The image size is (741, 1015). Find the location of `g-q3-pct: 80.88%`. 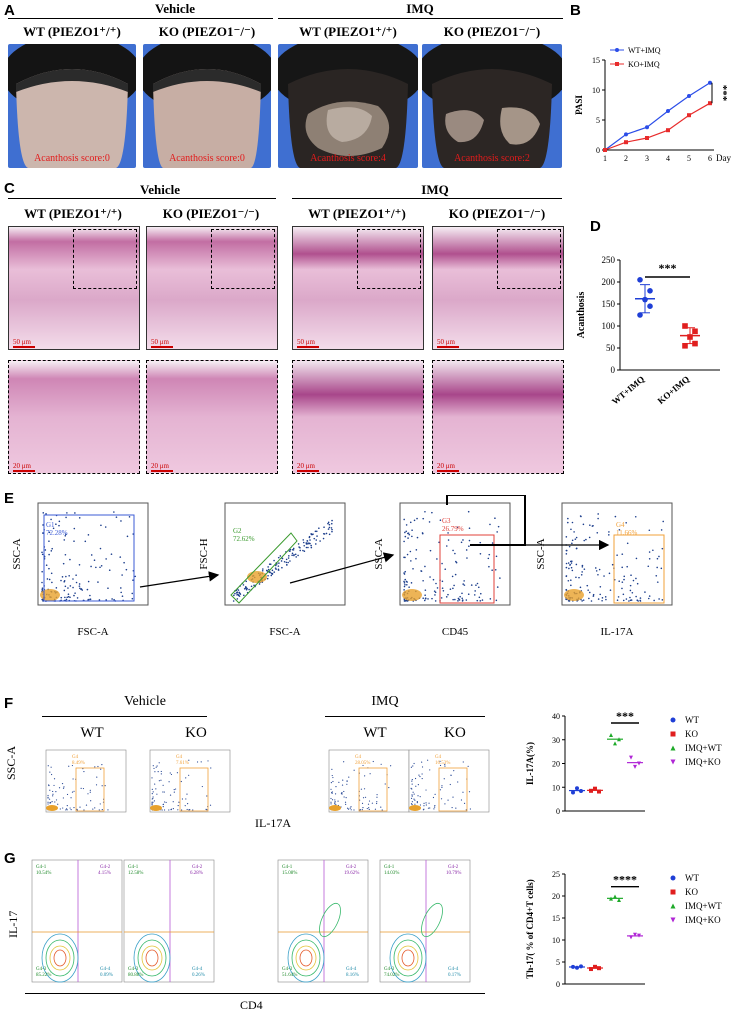

g-q3-pct: 80.88% is located at coordinates (135, 975).